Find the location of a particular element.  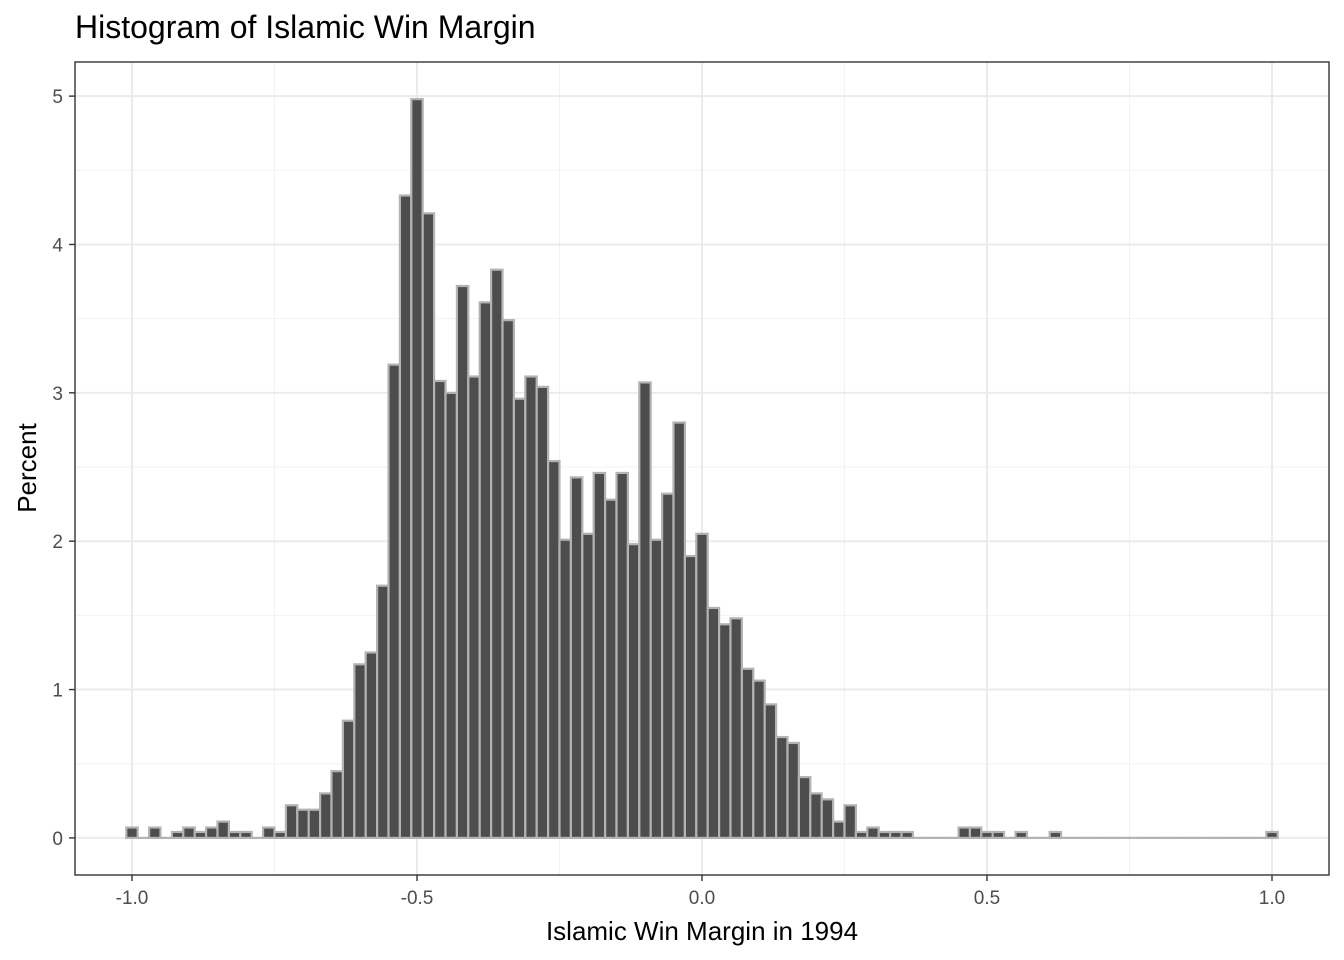

x-tick-label: 0.0 is located at coordinates (702, 898).